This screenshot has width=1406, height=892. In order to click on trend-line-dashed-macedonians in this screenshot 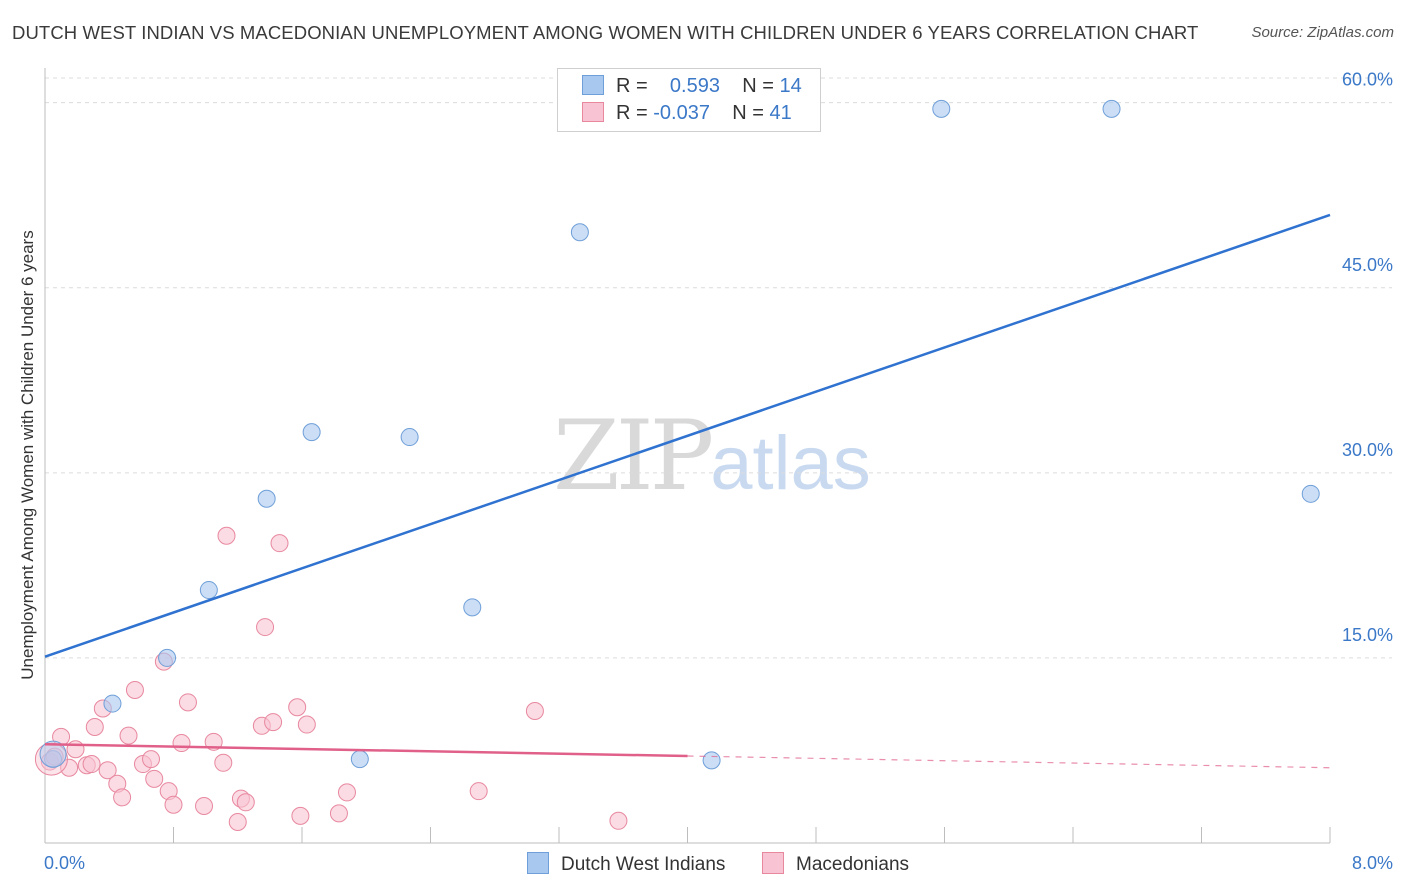, I will do `click(1009, 762)`.